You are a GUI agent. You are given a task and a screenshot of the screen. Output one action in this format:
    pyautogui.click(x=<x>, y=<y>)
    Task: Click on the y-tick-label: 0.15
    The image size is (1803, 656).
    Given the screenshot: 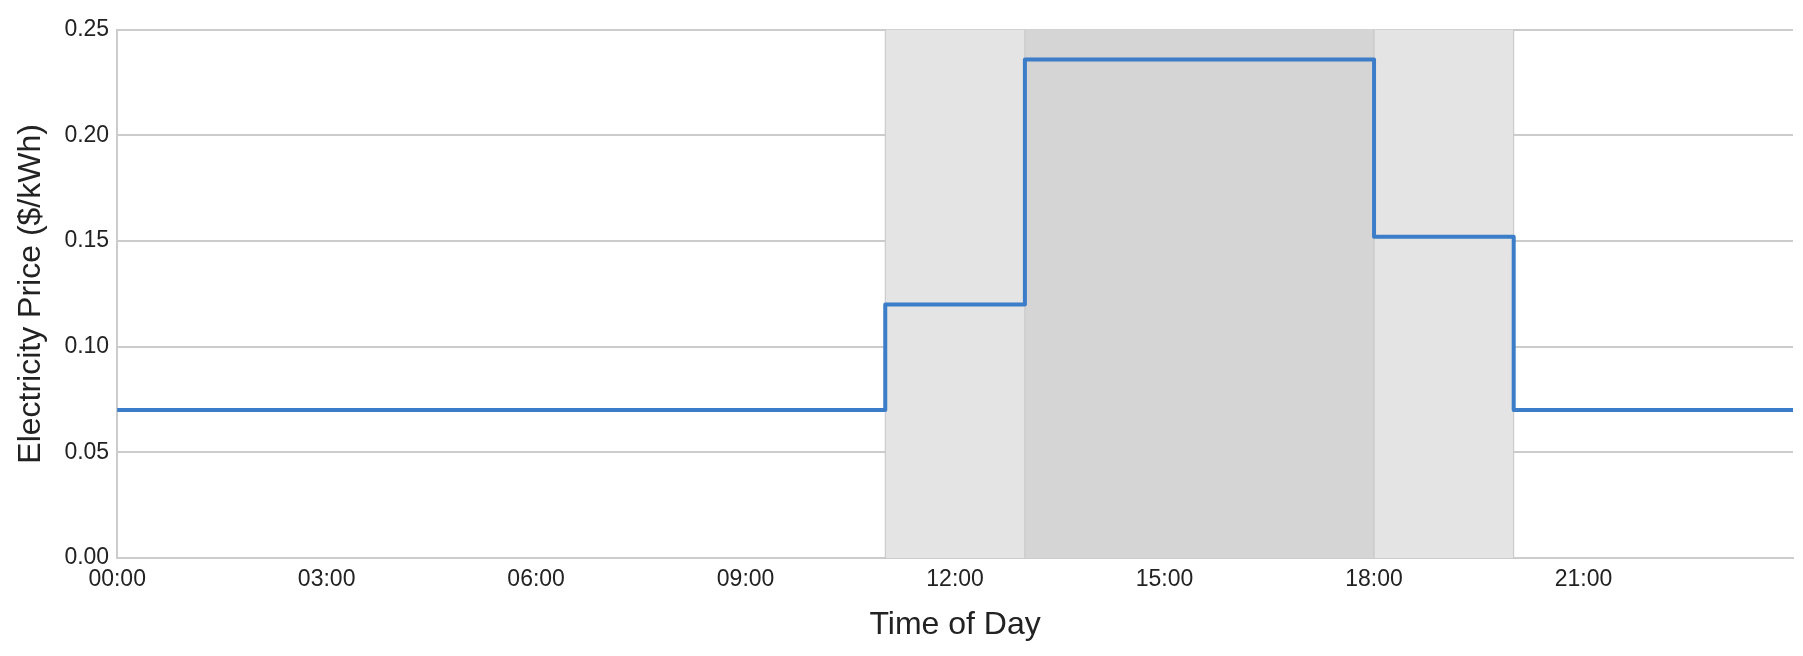 What is the action you would take?
    pyautogui.click(x=87, y=239)
    